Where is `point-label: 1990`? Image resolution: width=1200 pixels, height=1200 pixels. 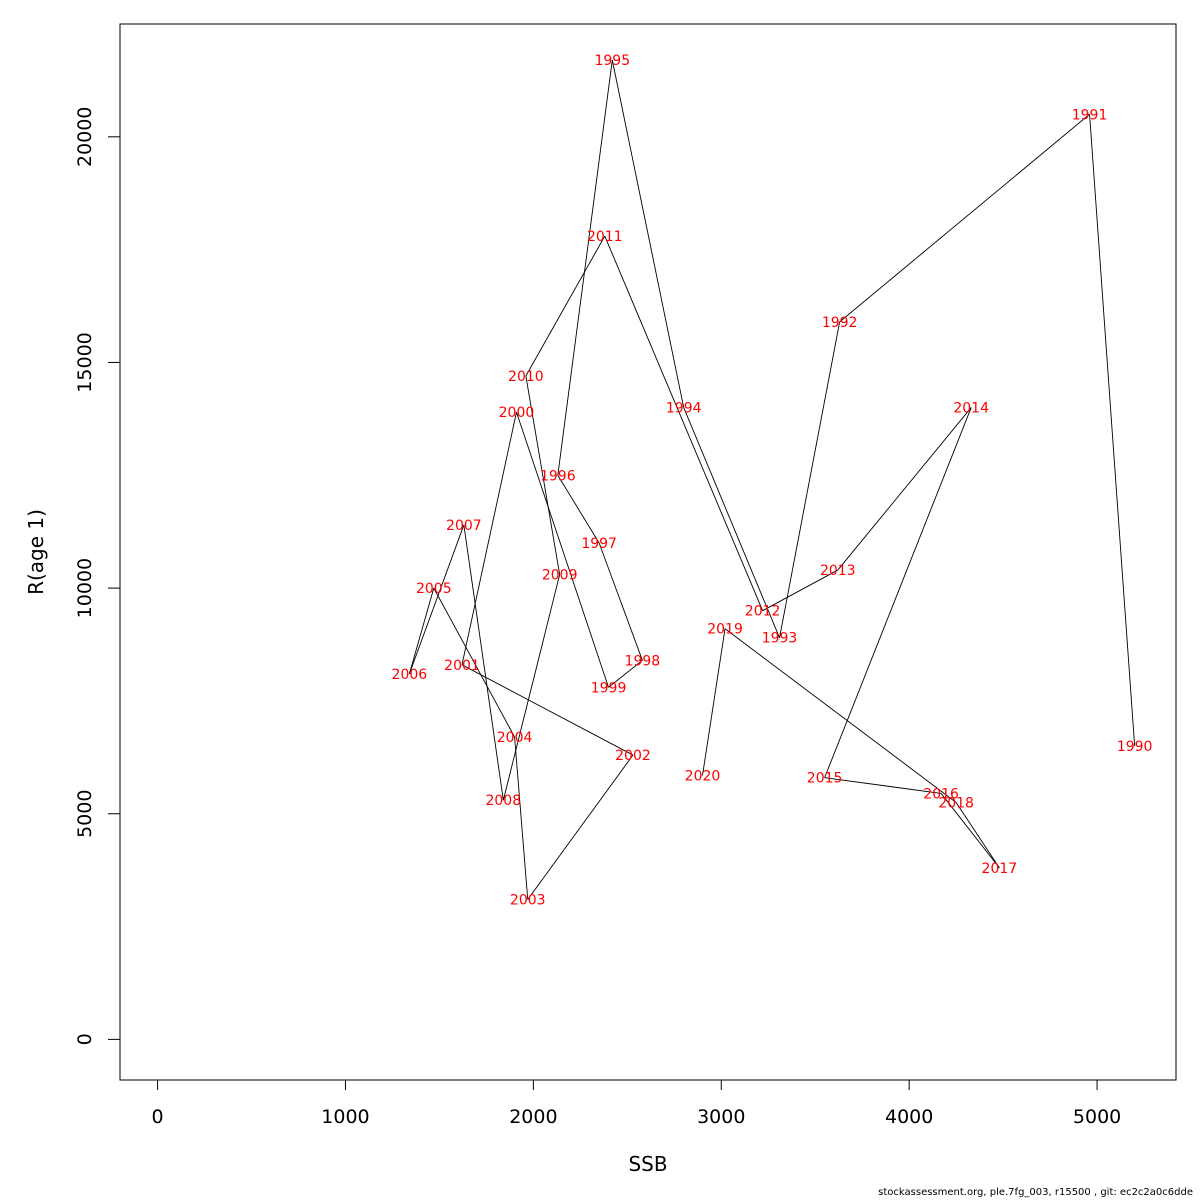
point-label: 1990 is located at coordinates (1135, 747).